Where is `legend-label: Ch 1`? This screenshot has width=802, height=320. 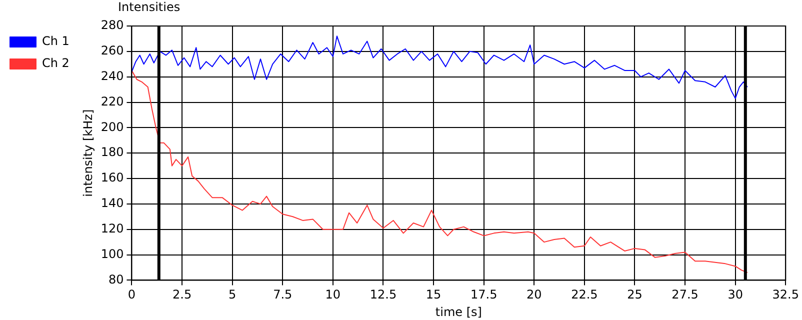 legend-label: Ch 1 is located at coordinates (56, 41).